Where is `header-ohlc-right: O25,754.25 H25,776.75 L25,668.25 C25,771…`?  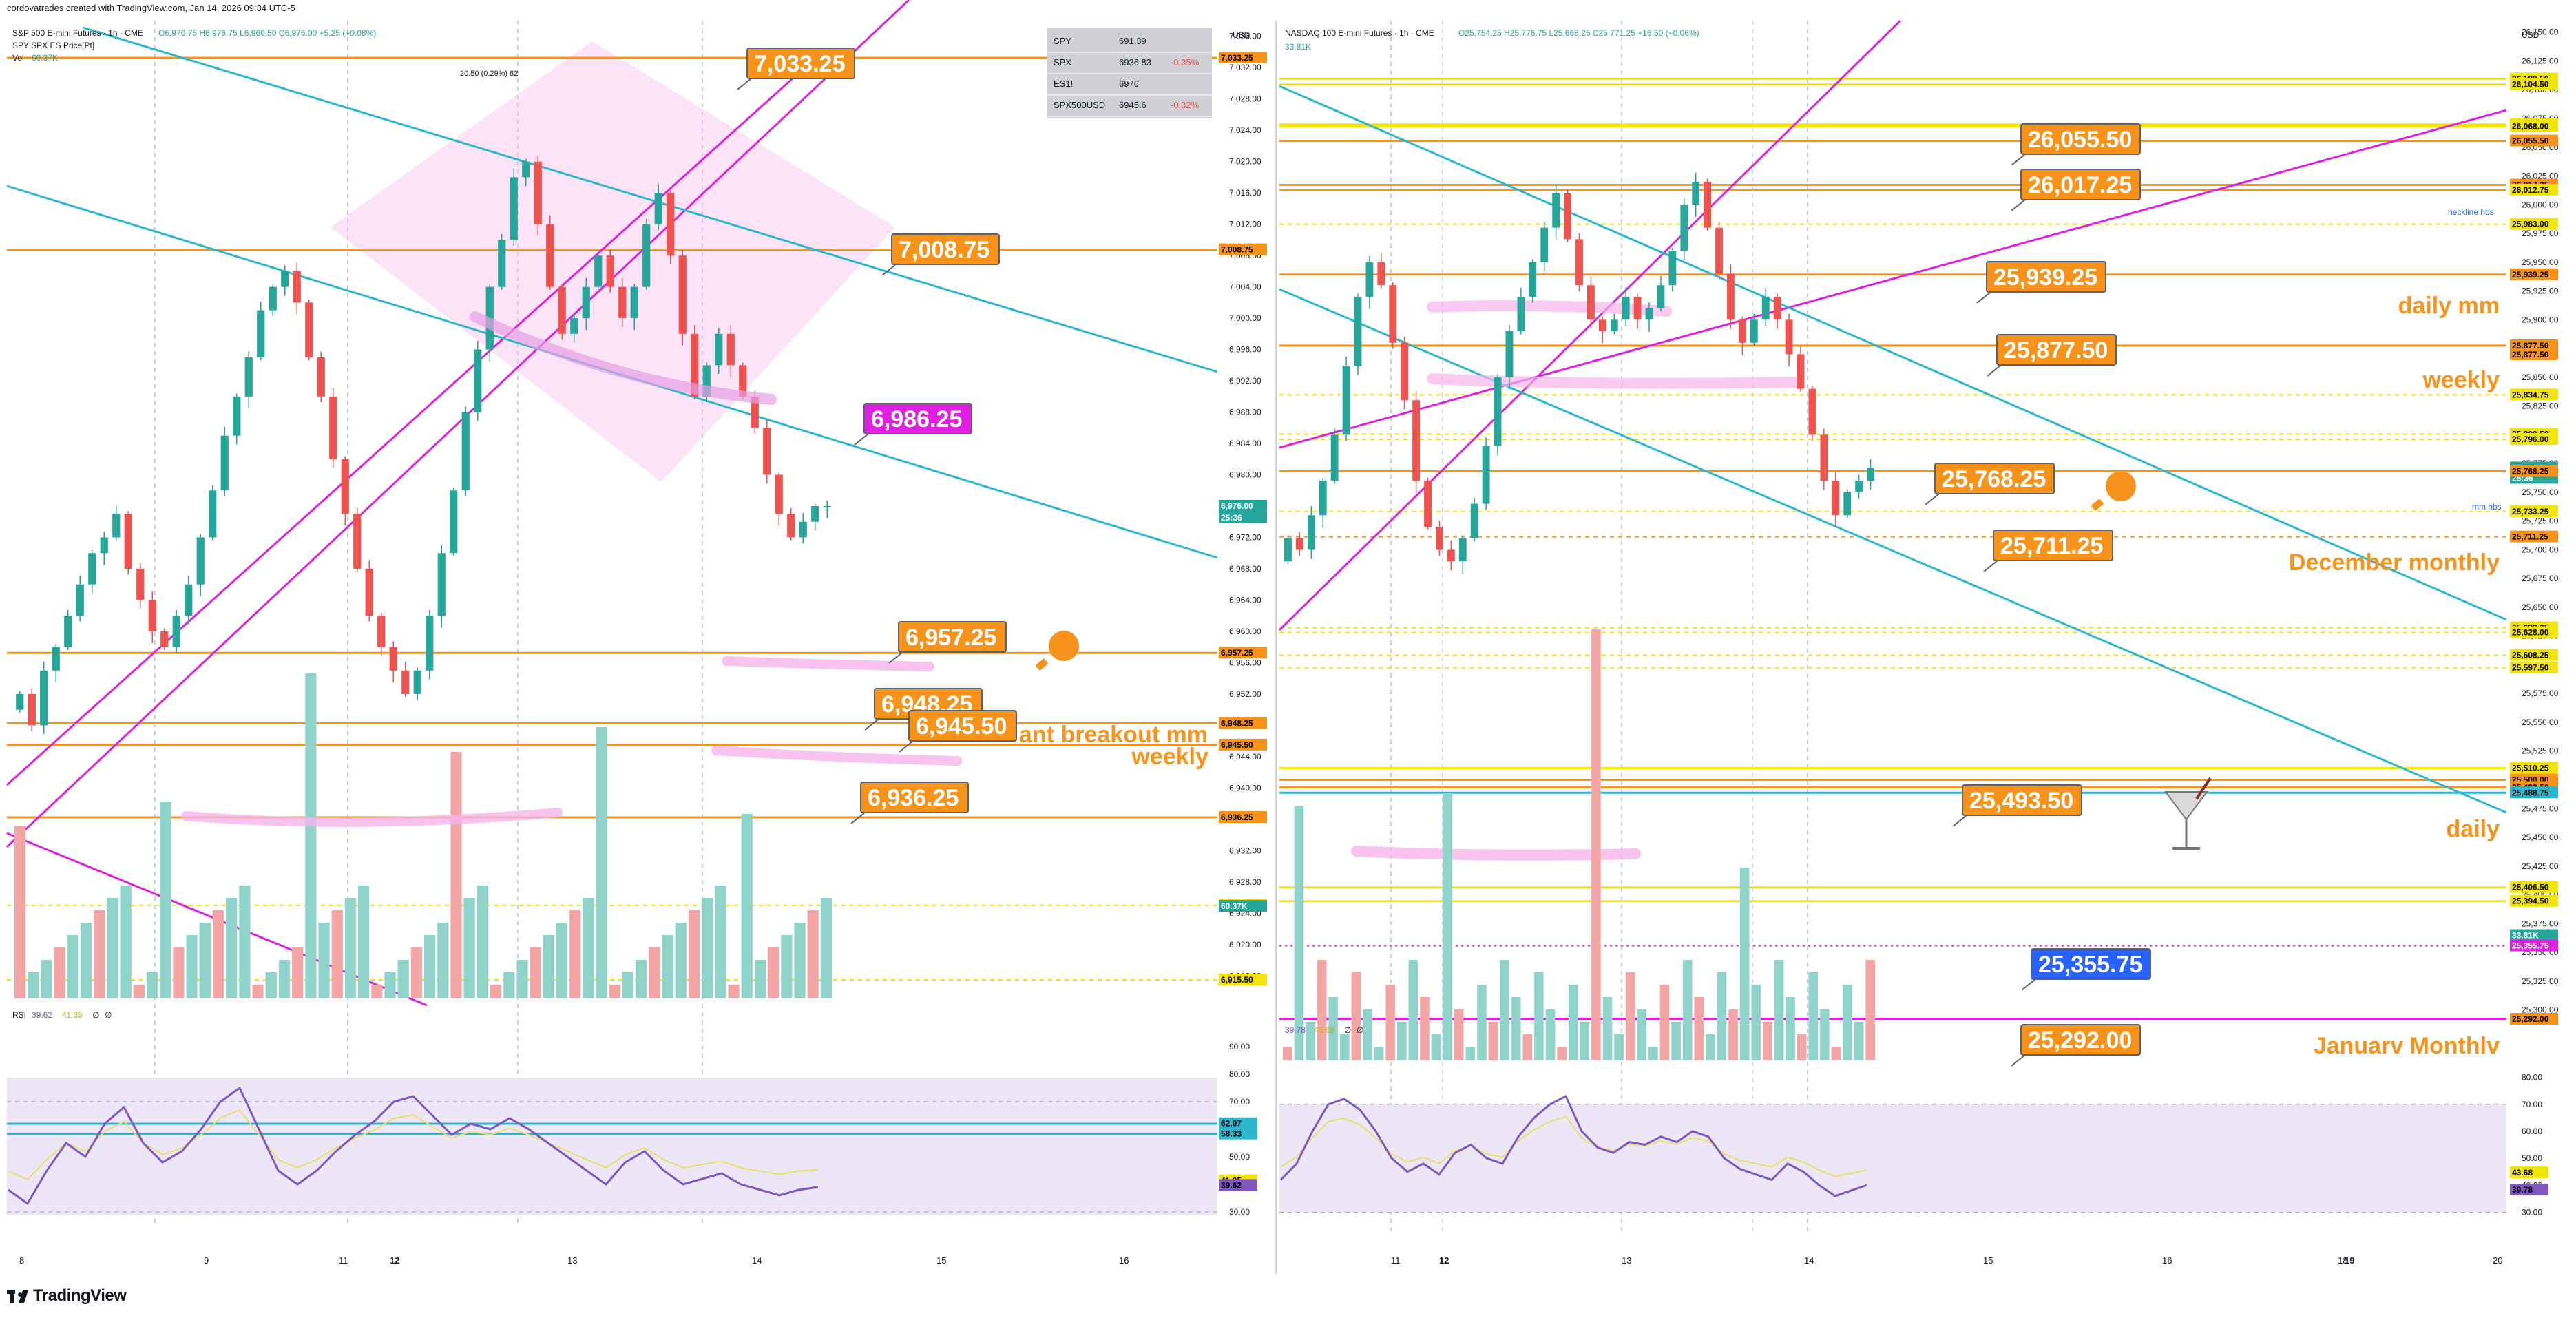 header-ohlc-right: O25,754.25 H25,776.75 L25,668.25 C25,771… is located at coordinates (1578, 33).